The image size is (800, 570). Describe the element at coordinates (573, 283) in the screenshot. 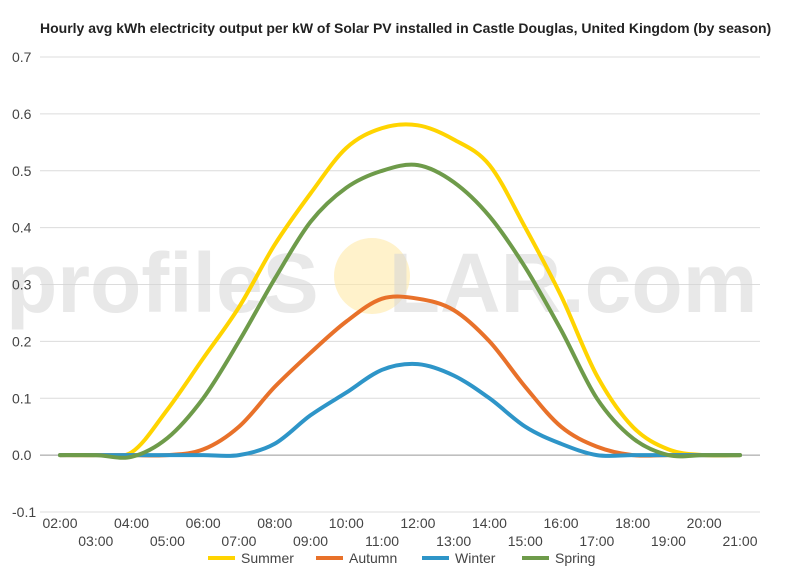

I see `watermark-suffix: LAR.com` at that location.